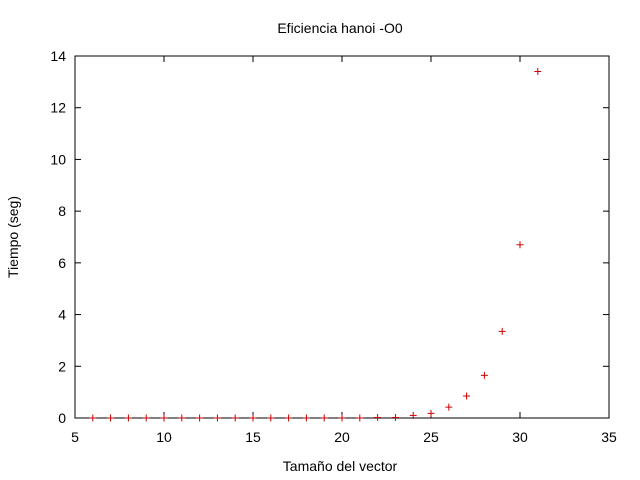 The width and height of the screenshot is (640, 480). Describe the element at coordinates (58, 108) in the screenshot. I see `y-tick-label: 12` at that location.